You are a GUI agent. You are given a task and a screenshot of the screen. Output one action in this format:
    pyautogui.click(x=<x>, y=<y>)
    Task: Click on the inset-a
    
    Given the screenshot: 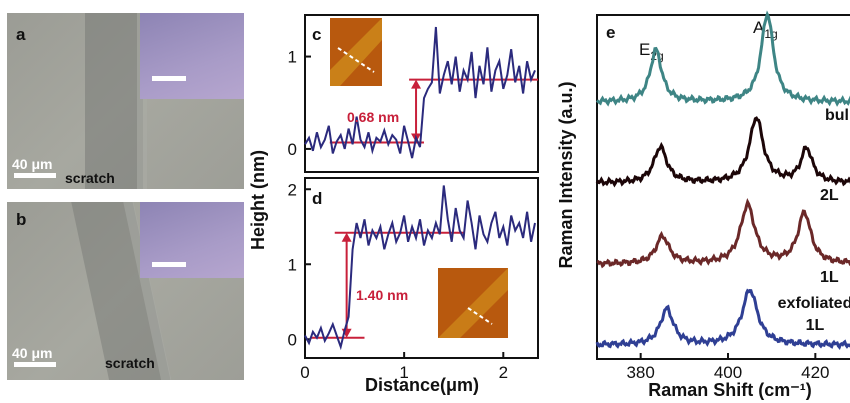 What is the action you would take?
    pyautogui.click(x=192, y=56)
    